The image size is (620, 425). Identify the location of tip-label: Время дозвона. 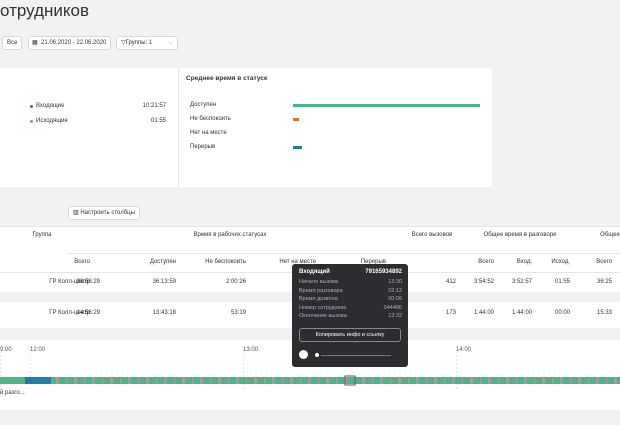
(318, 299).